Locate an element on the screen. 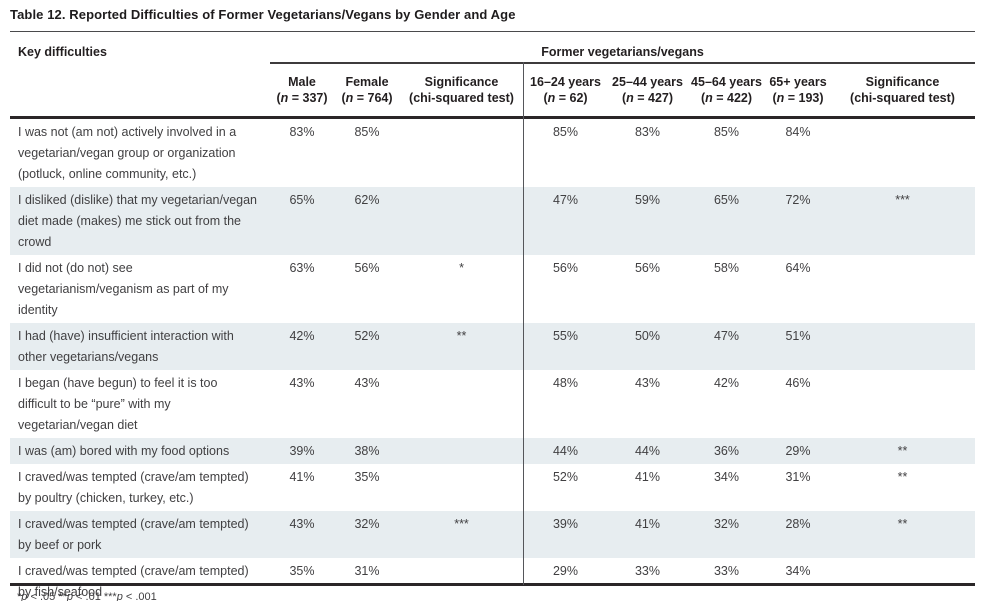  column-header-sub: (n = 62) is located at coordinates (565, 98).